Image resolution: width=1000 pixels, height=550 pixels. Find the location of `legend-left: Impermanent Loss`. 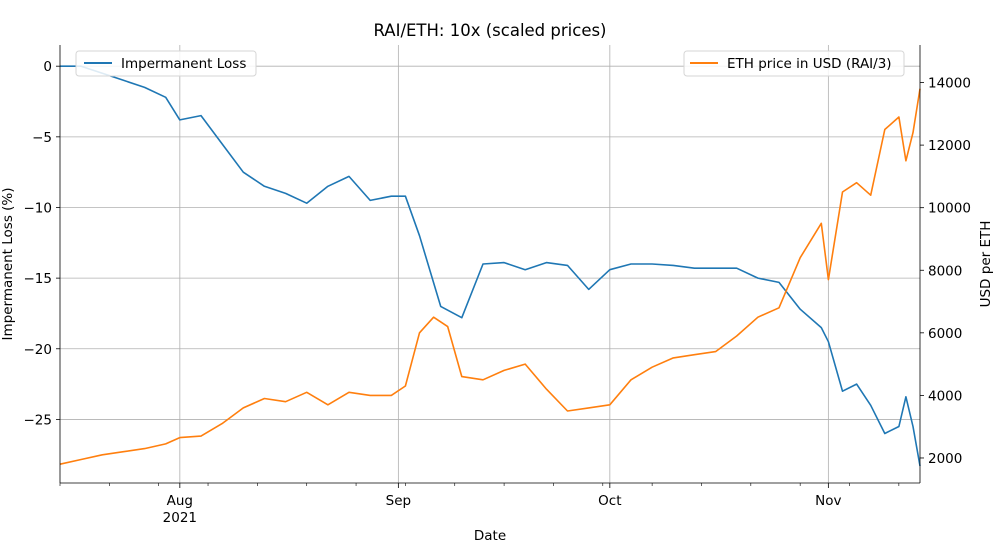

legend-left: Impermanent Loss is located at coordinates (166, 63).